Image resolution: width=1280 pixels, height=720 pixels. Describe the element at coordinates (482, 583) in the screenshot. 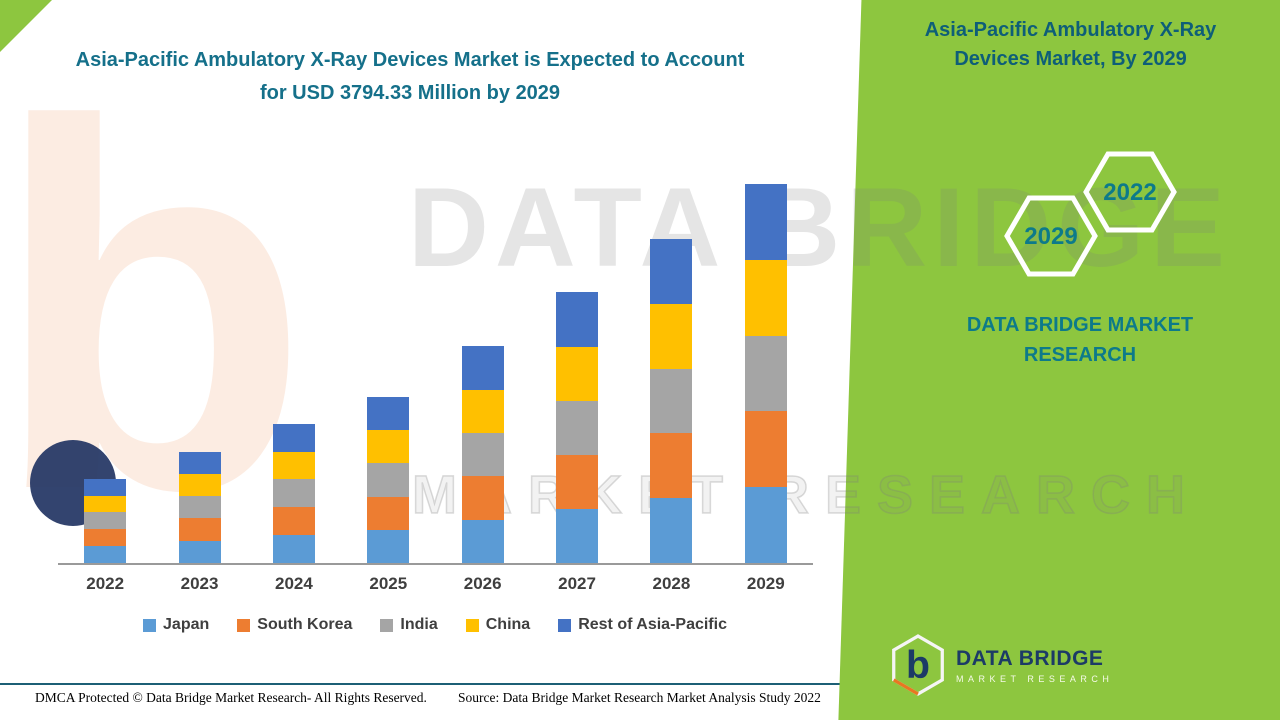

I see `x-axis-label: 2026` at that location.